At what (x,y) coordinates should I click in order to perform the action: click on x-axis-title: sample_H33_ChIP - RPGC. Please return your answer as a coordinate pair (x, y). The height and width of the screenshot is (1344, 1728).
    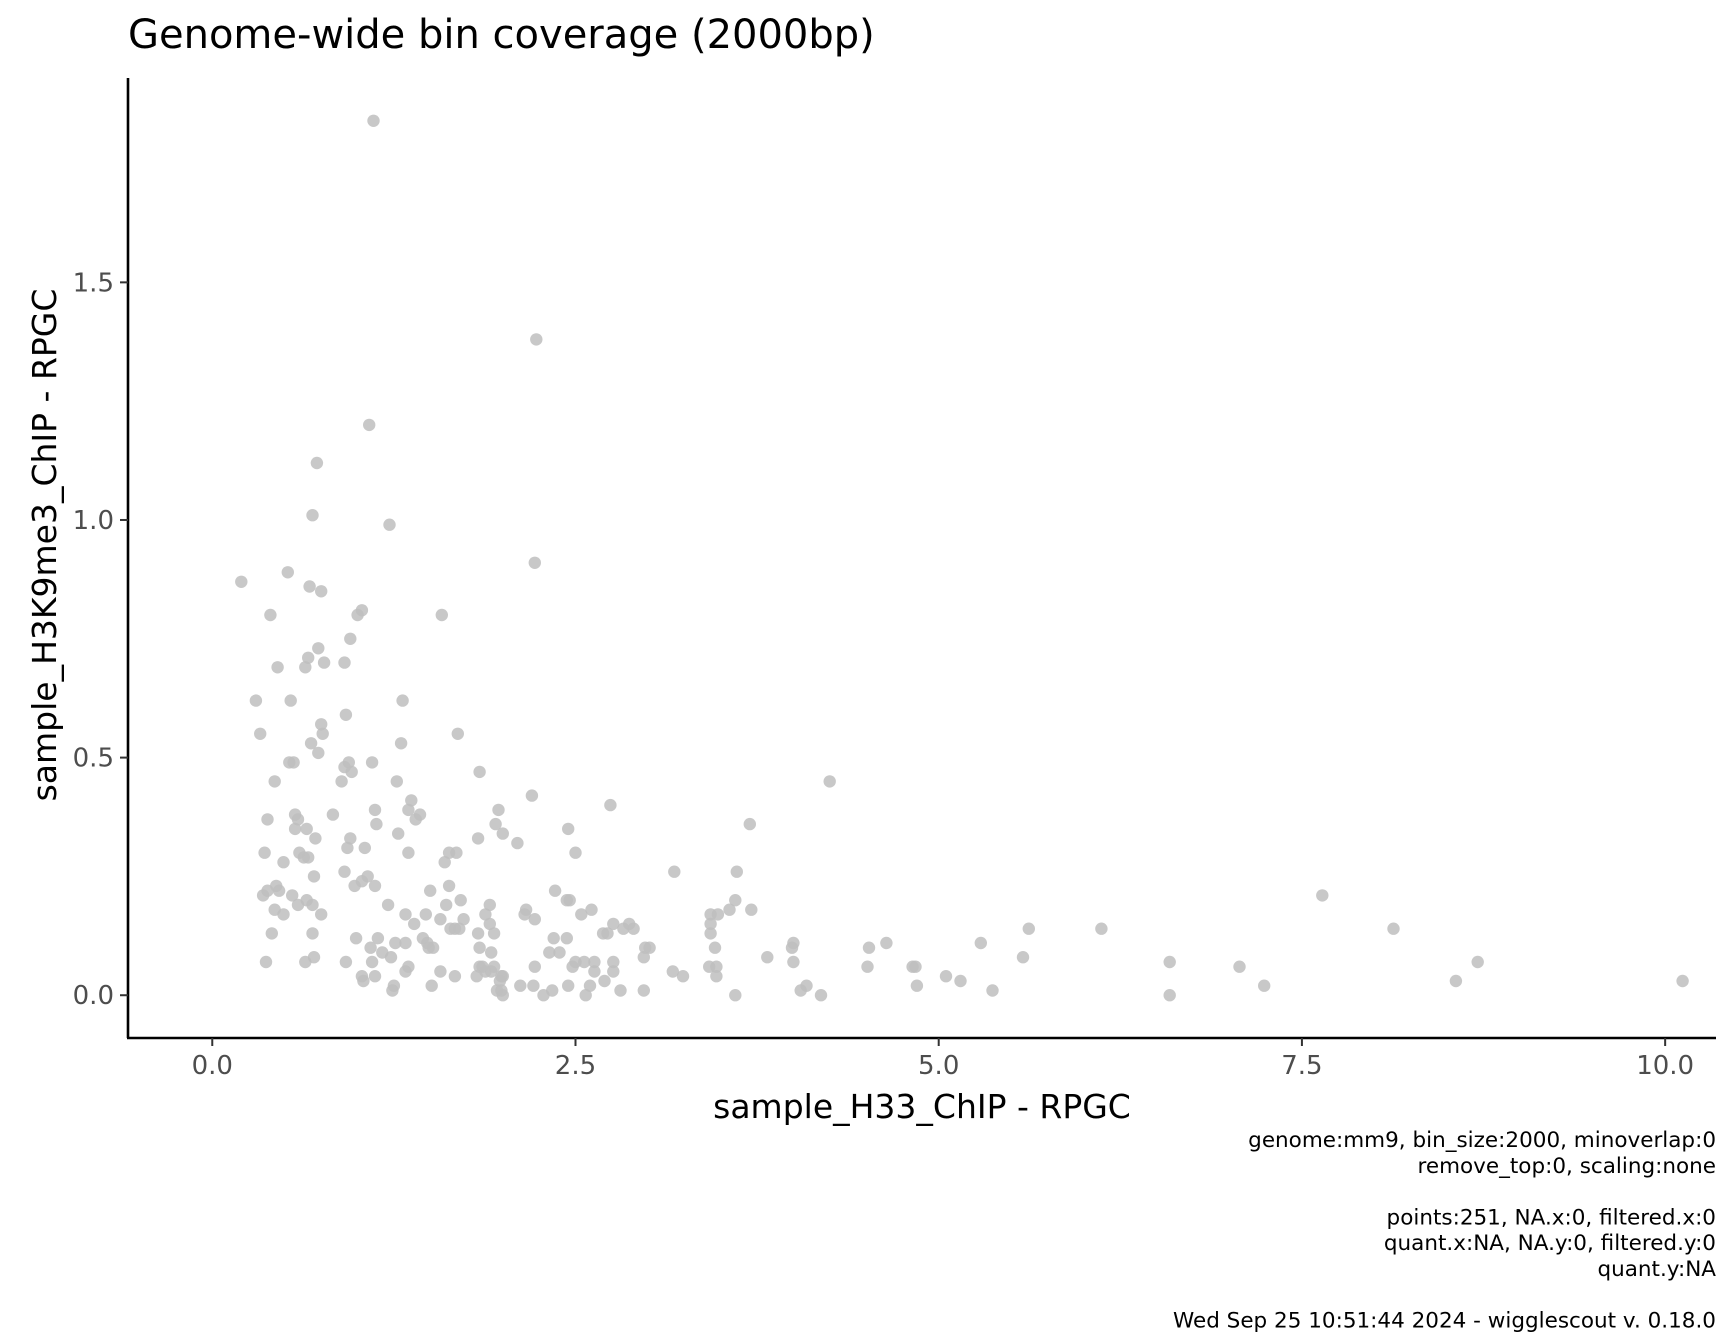
    Looking at the image, I should click on (922, 1106).